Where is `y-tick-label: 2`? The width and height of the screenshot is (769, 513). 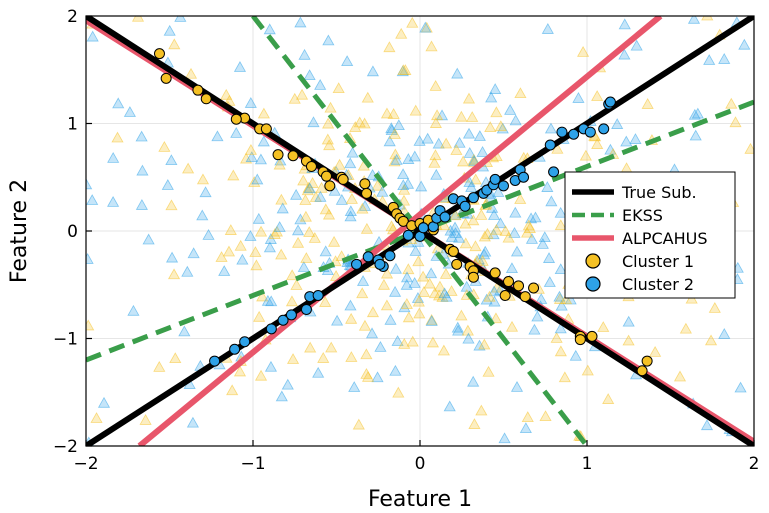 y-tick-label: 2 is located at coordinates (72, 17).